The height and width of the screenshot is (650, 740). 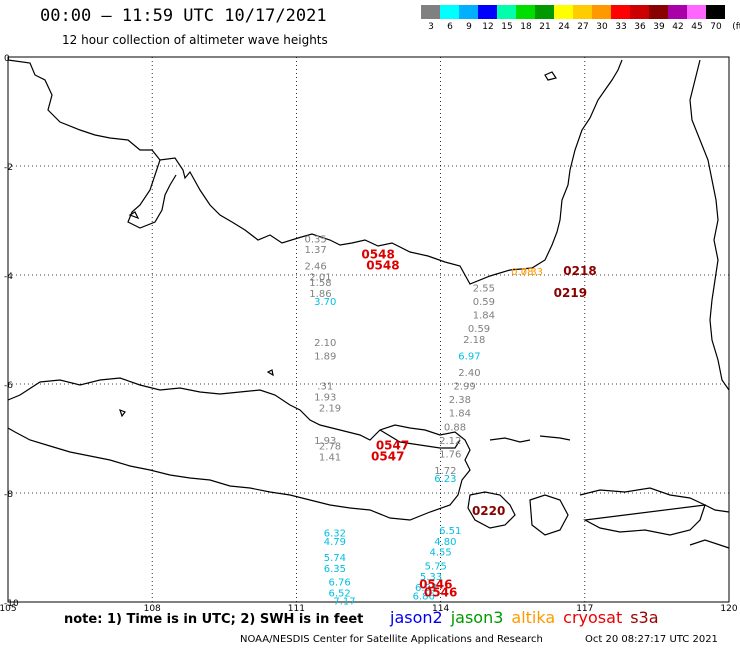 I want to click on wave-height-point: 1.89, so click(x=325, y=356).